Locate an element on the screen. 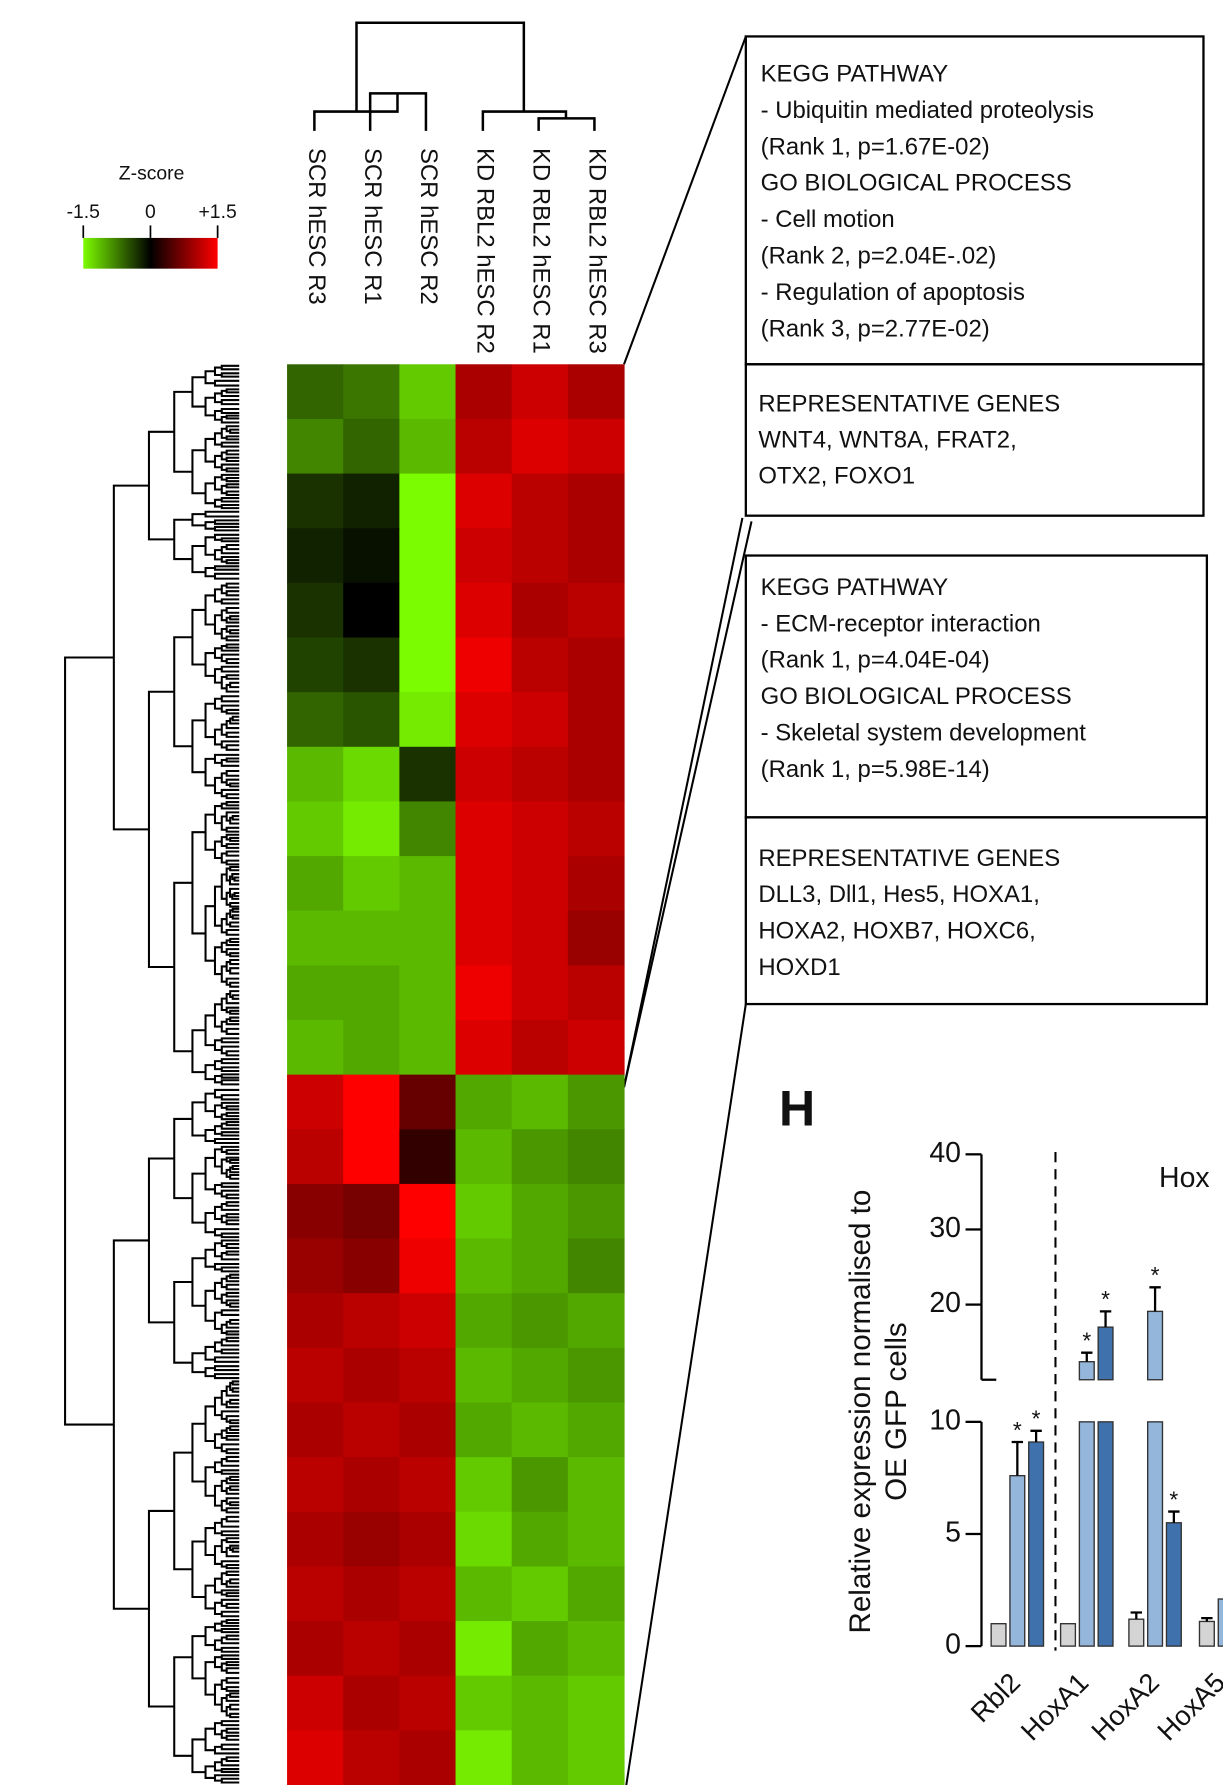 This screenshot has width=1223, height=1785. group-label: Hox is located at coordinates (1184, 1178).